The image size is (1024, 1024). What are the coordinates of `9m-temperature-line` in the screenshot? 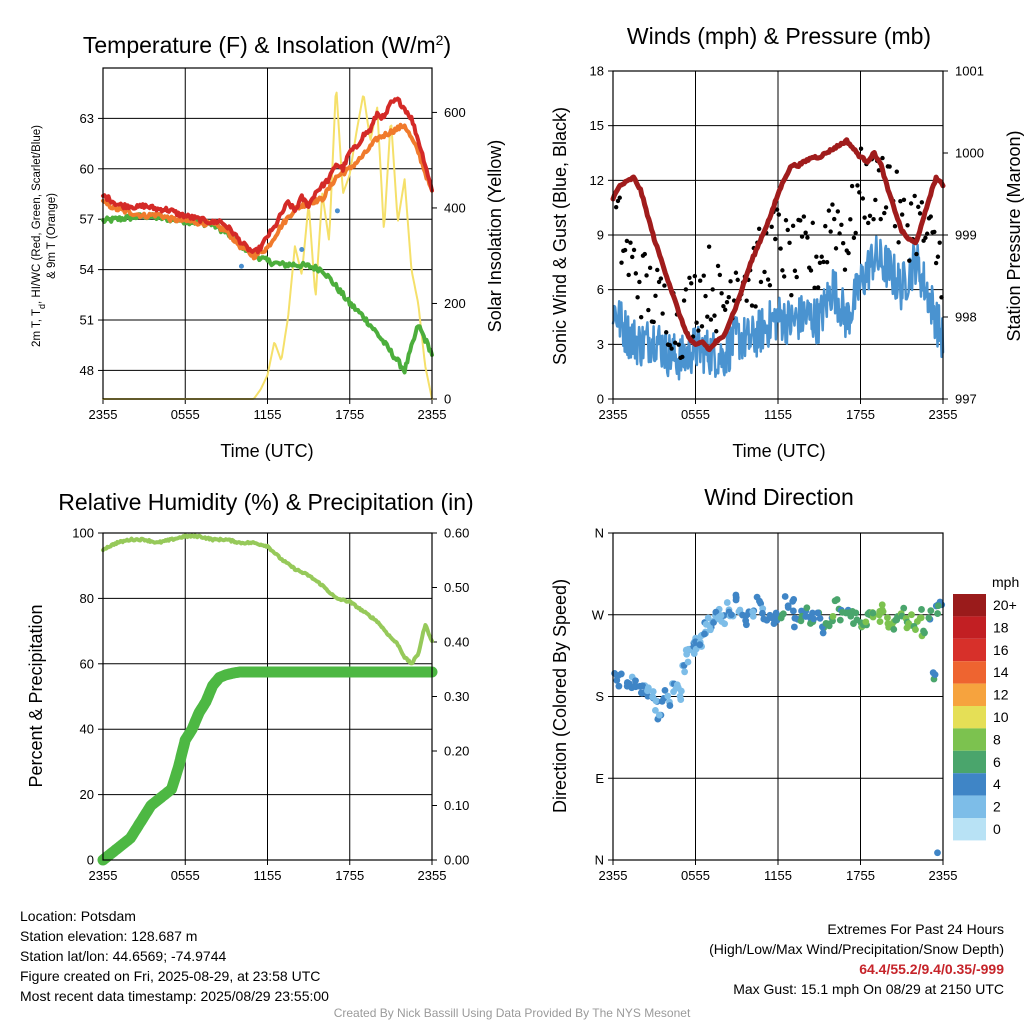 It's located at (267, 191).